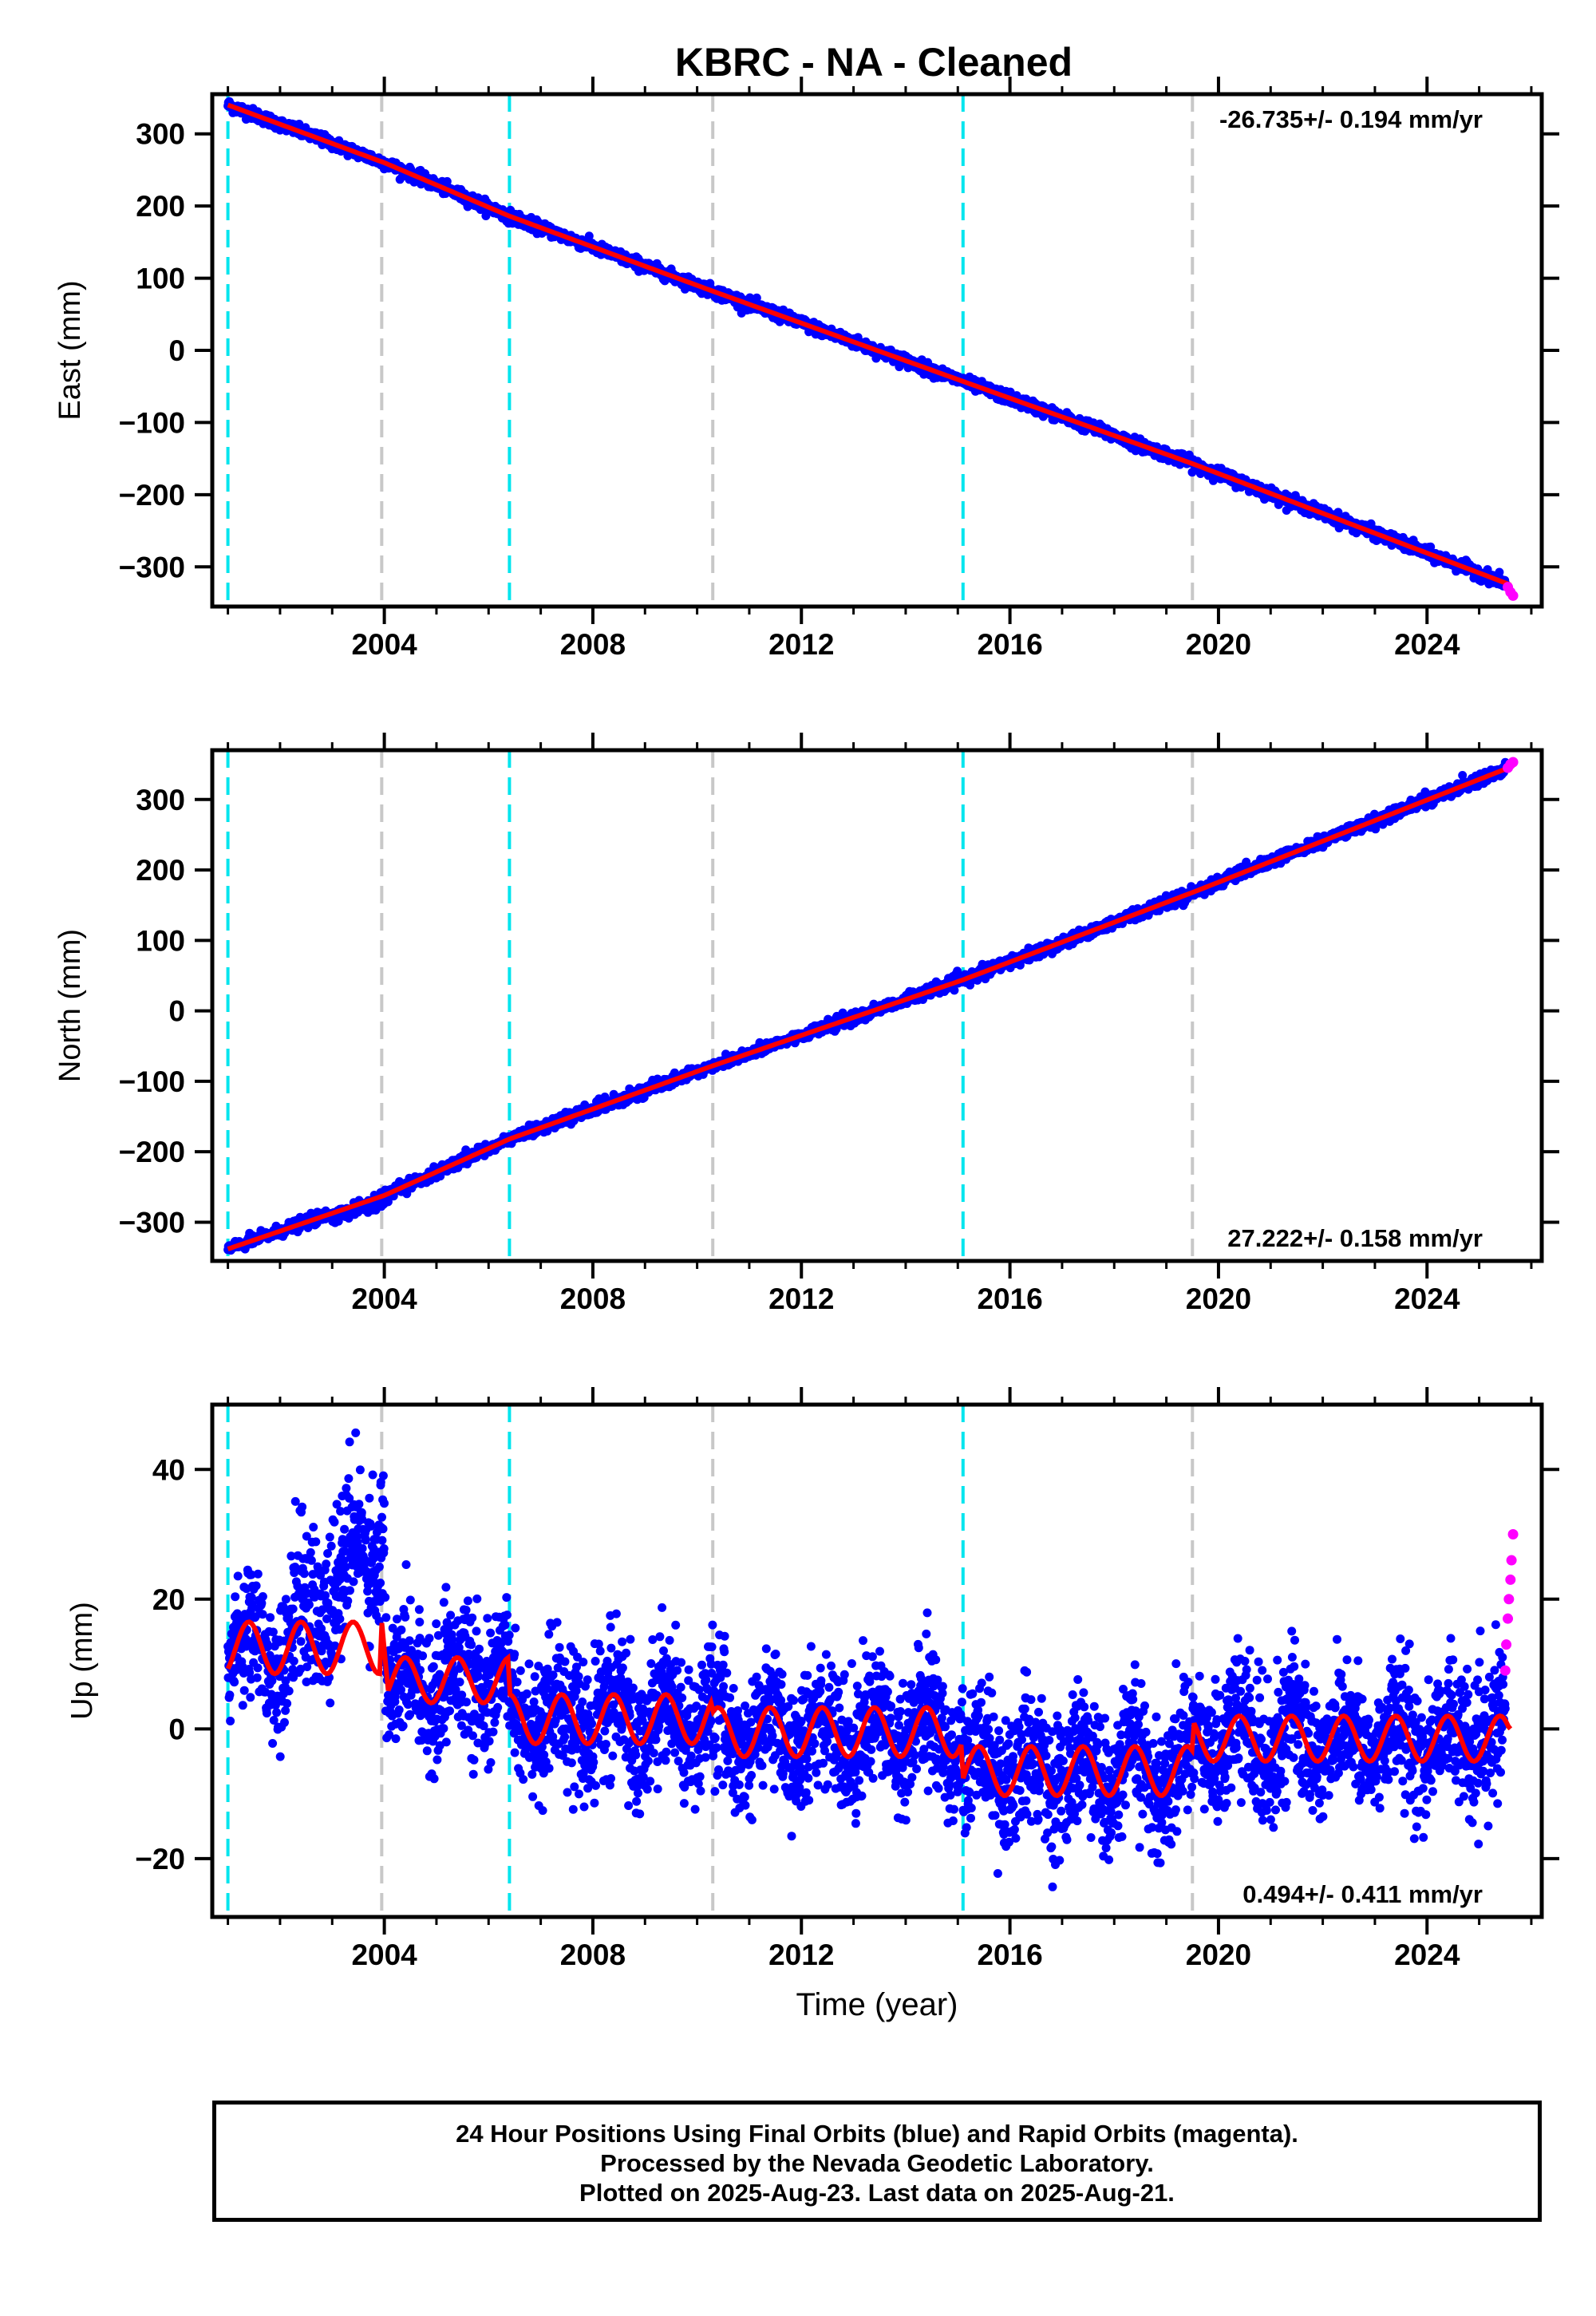 The height and width of the screenshot is (2316, 1596). Describe the element at coordinates (1351, 119) in the screenshot. I see `velocity-rate-label: -26.735+/- 0.194 mm/yr` at that location.